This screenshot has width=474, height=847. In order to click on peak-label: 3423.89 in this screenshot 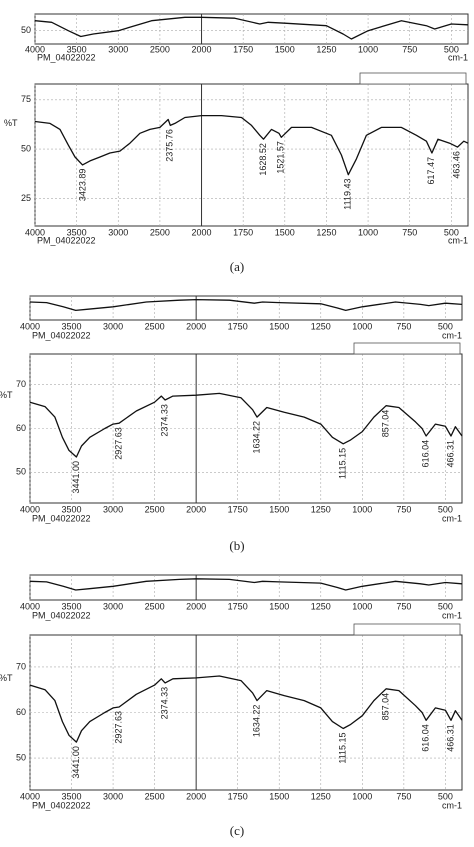, I will do `click(82, 185)`.